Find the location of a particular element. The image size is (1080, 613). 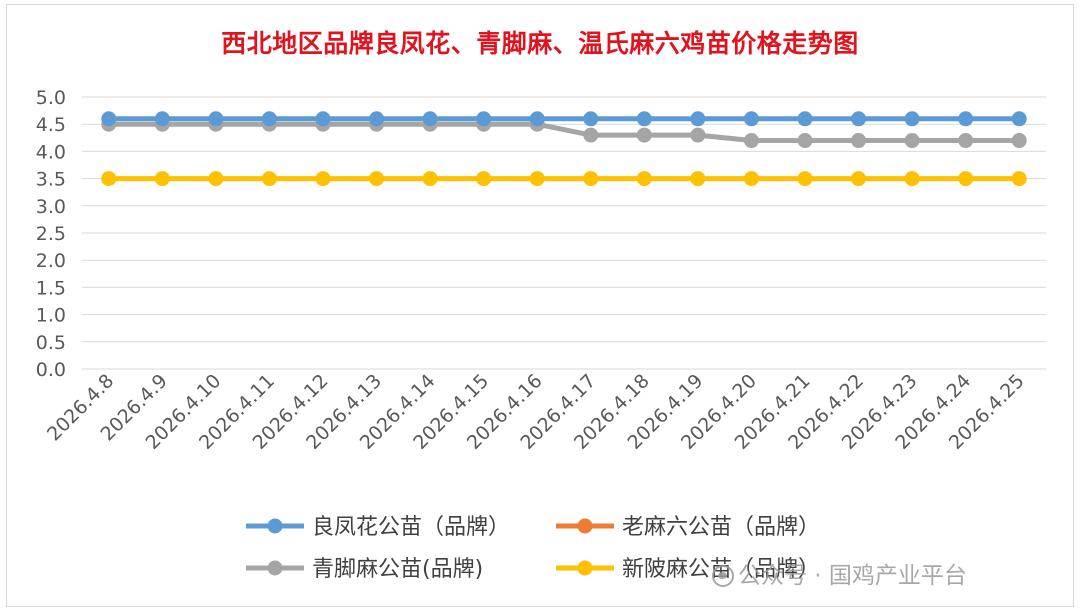

legend-item: 老麻六公苗（品牌） is located at coordinates (688, 527).